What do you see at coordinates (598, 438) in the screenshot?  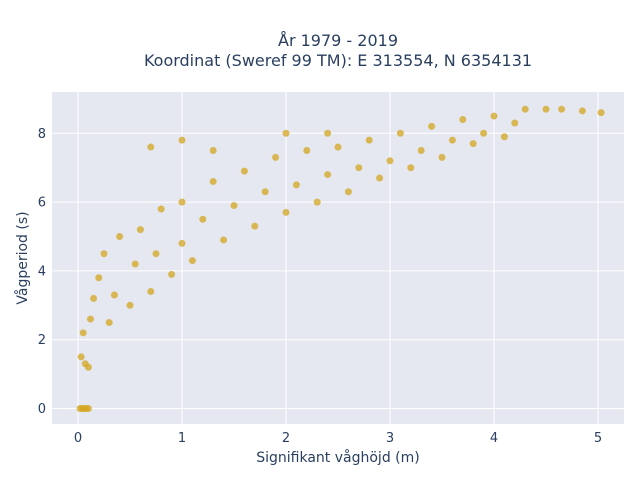 I see `x-tick-label: 5` at bounding box center [598, 438].